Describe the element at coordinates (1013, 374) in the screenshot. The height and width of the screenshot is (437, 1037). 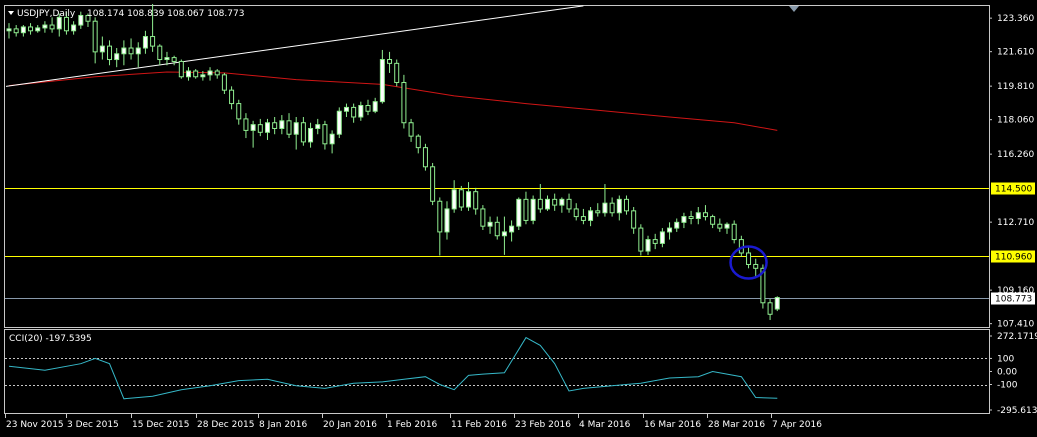
I see `cci-axis: 272.1719 100 0.00 -100 -295.6136` at that location.